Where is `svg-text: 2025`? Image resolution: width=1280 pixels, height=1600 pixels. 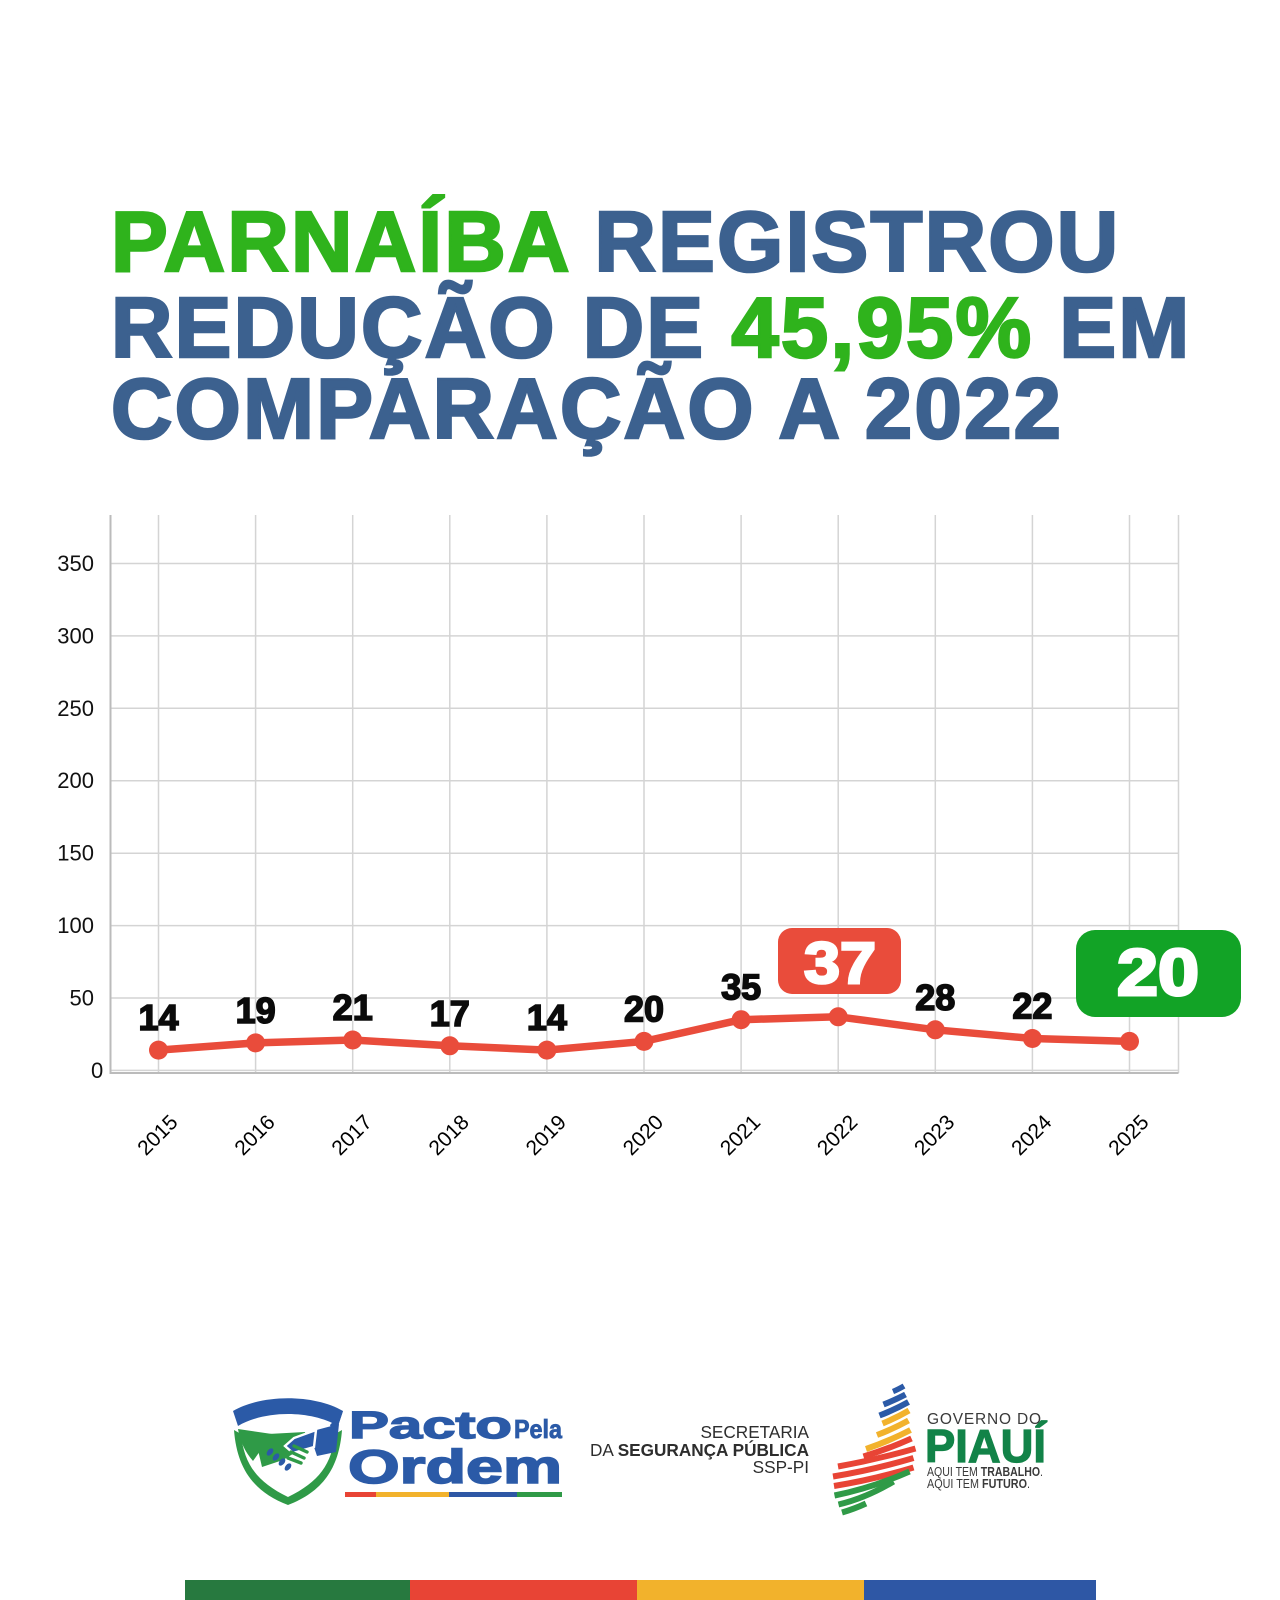 svg-text: 2025 is located at coordinates (1128, 1135).